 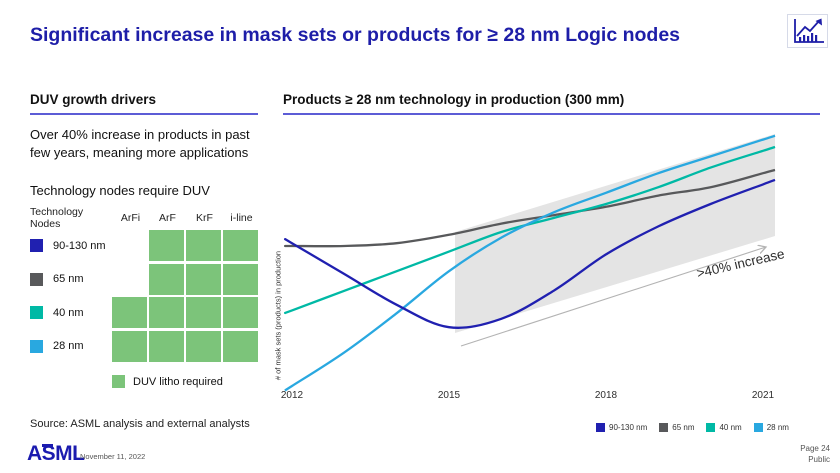 What do you see at coordinates (529, 208) in the screenshot?
I see `series-line-65-nm` at bounding box center [529, 208].